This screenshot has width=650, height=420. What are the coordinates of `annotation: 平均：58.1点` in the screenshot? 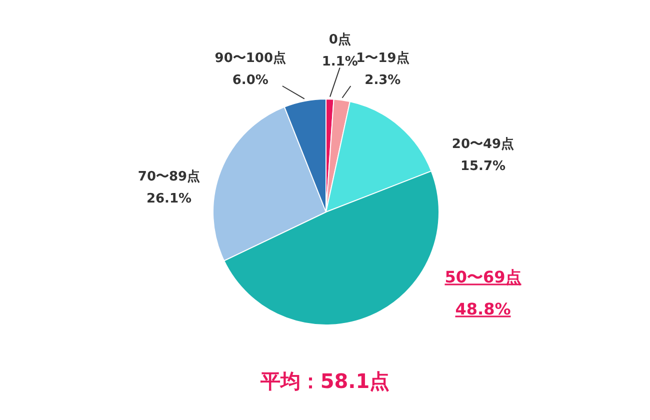 It's located at (325, 381).